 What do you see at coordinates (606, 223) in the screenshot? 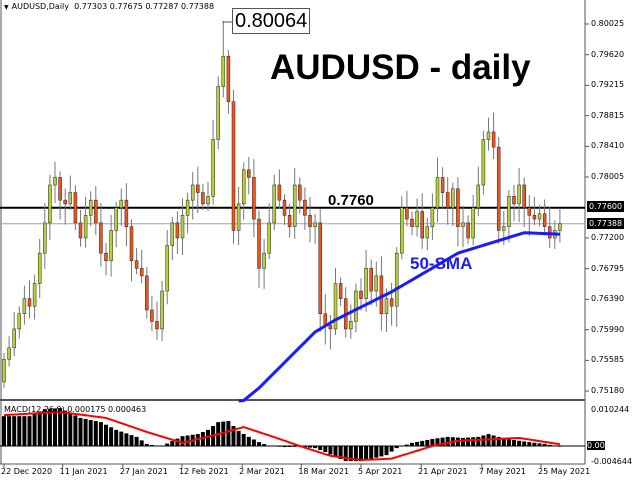
I see `current-price-tag: 0.77388` at bounding box center [606, 223].